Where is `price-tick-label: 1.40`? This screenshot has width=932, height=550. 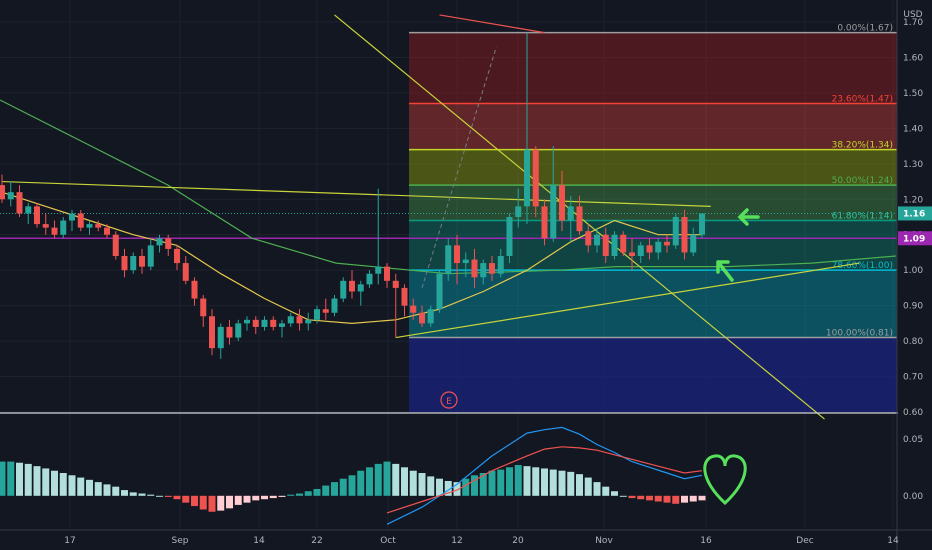
price-tick-label: 1.40 is located at coordinates (913, 129).